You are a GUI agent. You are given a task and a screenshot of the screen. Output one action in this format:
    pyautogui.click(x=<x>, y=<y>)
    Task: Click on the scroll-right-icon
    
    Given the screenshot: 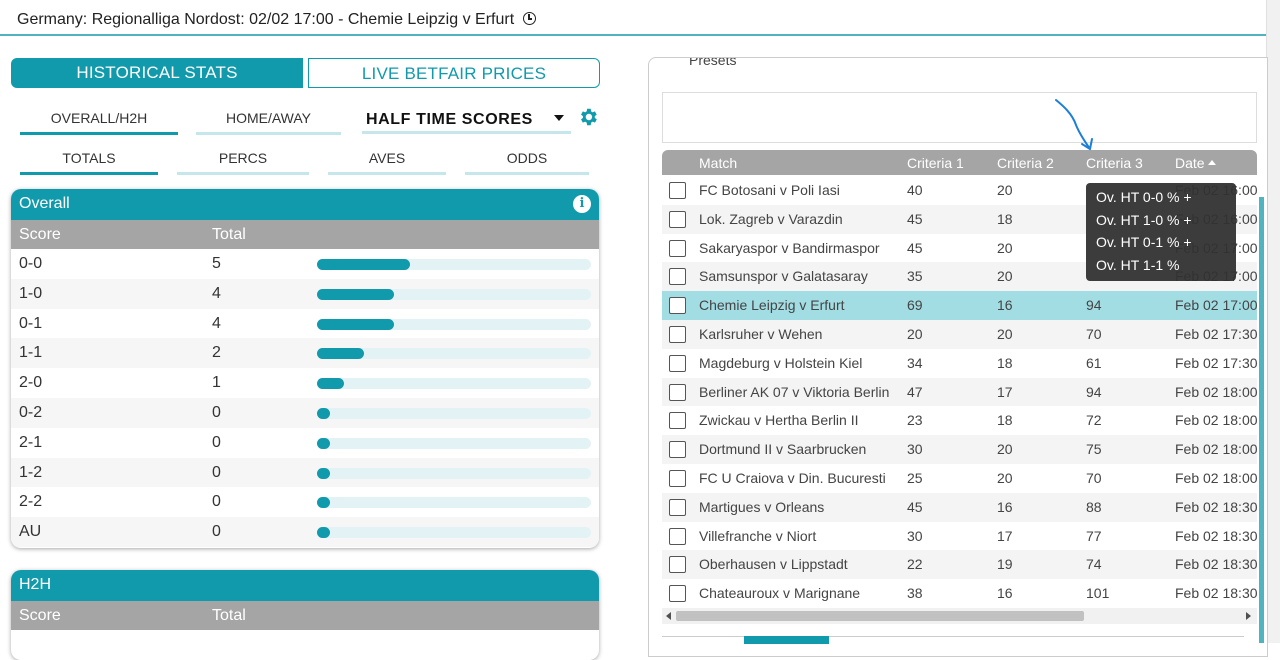 What is the action you would take?
    pyautogui.click(x=1248, y=616)
    